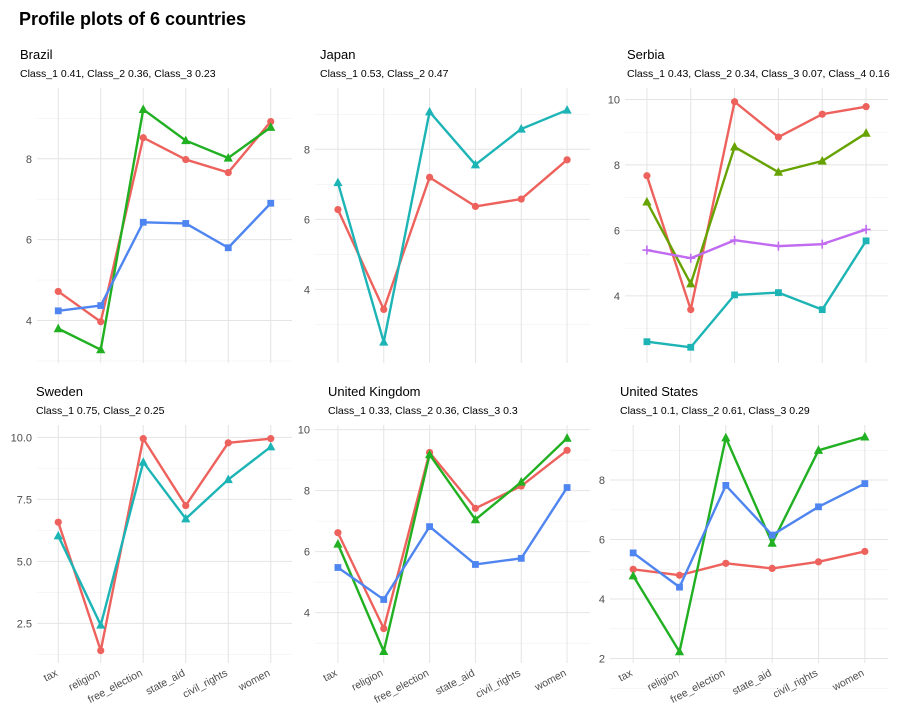 This screenshot has width=900, height=716. I want to click on panel-subtitle-sweden: Class_1 0.75, Class_2 0.25, so click(100, 411).